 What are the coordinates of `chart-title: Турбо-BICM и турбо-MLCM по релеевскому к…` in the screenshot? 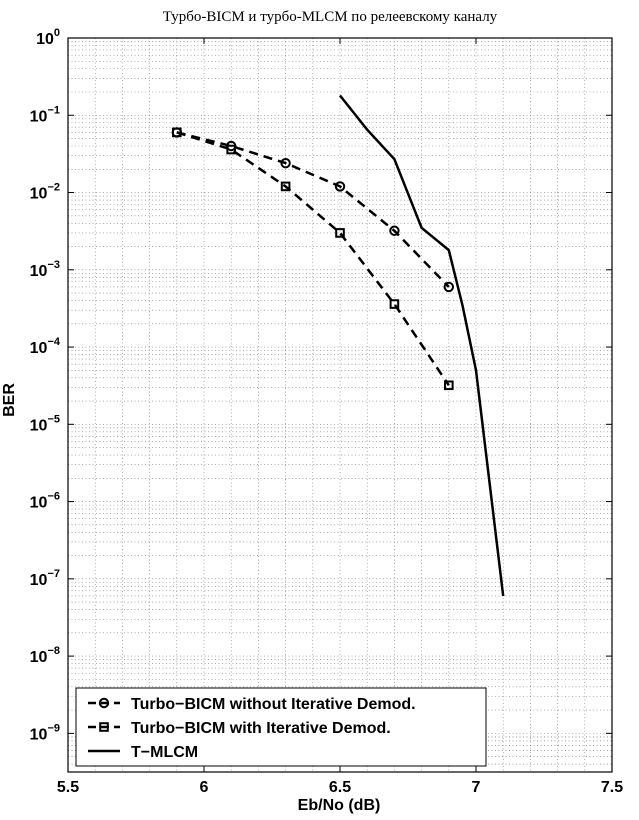 It's located at (330, 17).